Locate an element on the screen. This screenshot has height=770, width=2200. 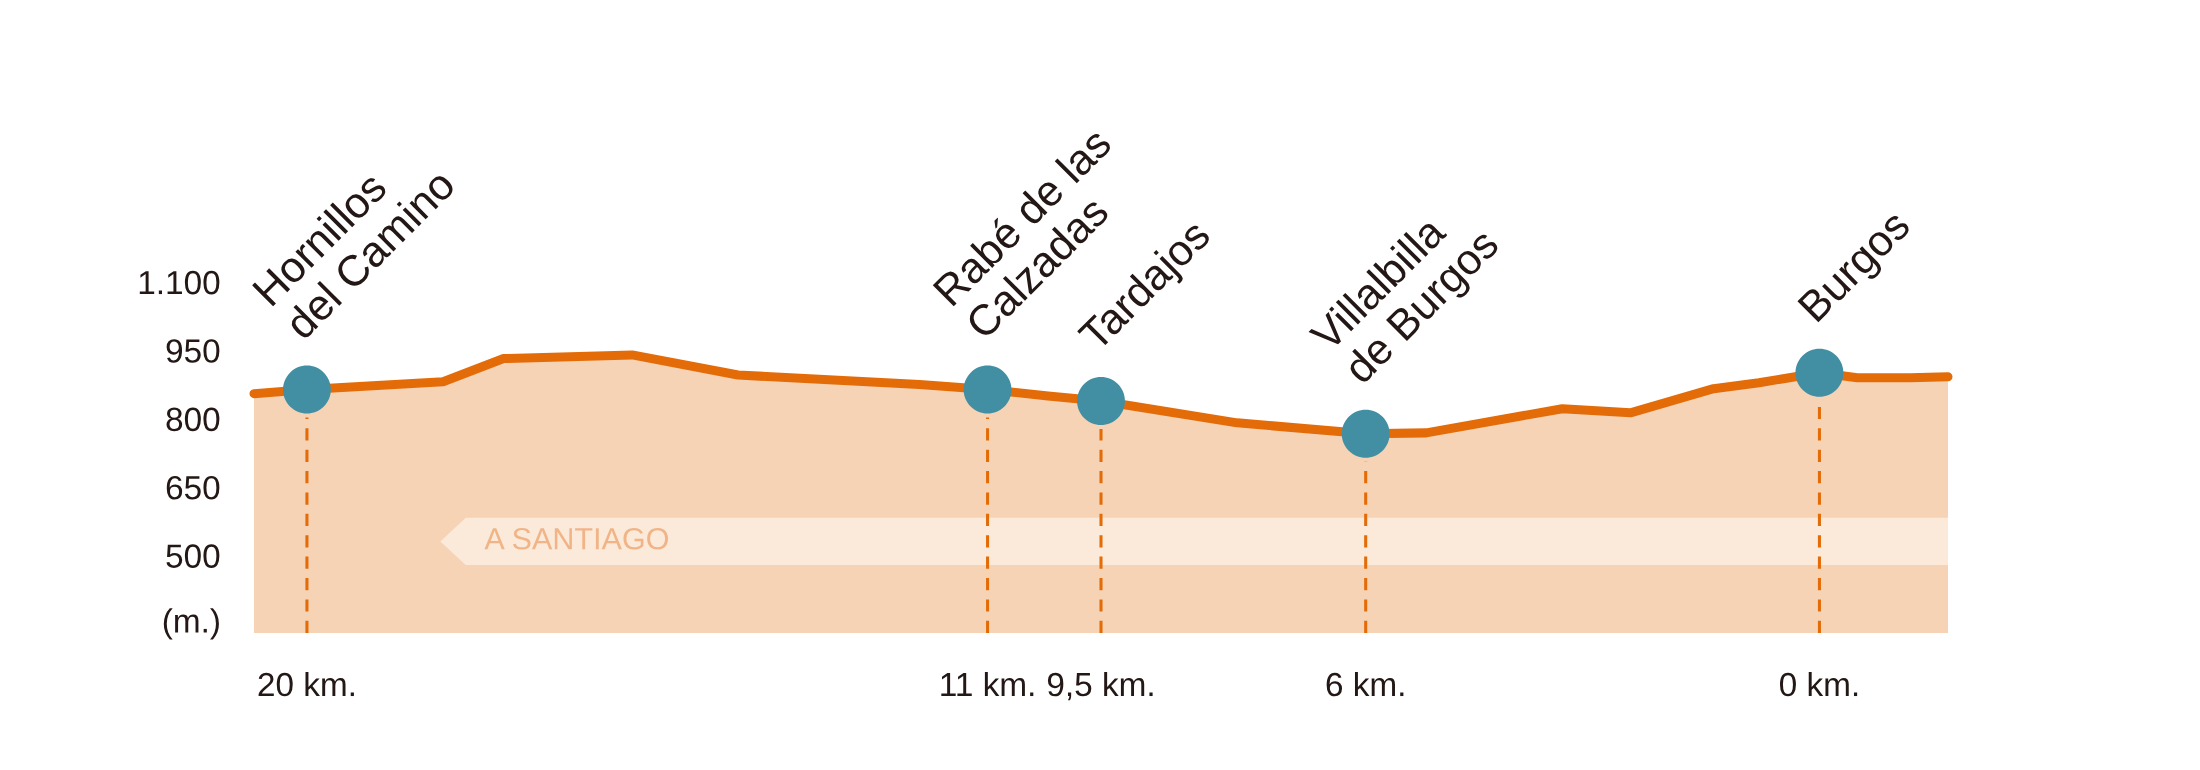
x-tick-label: 6 km. is located at coordinates (1365, 684).